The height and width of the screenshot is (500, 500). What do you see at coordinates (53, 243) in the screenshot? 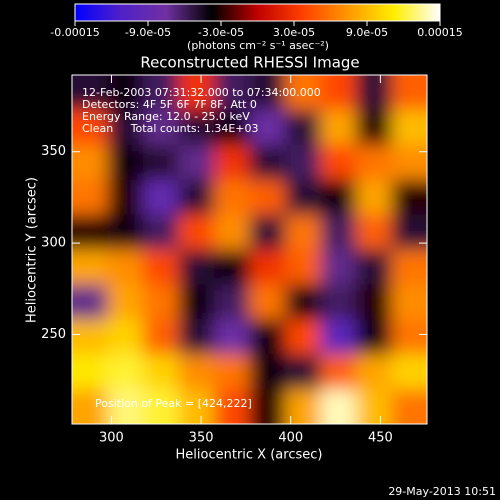
I see `y-tick-label: 300` at bounding box center [53, 243].